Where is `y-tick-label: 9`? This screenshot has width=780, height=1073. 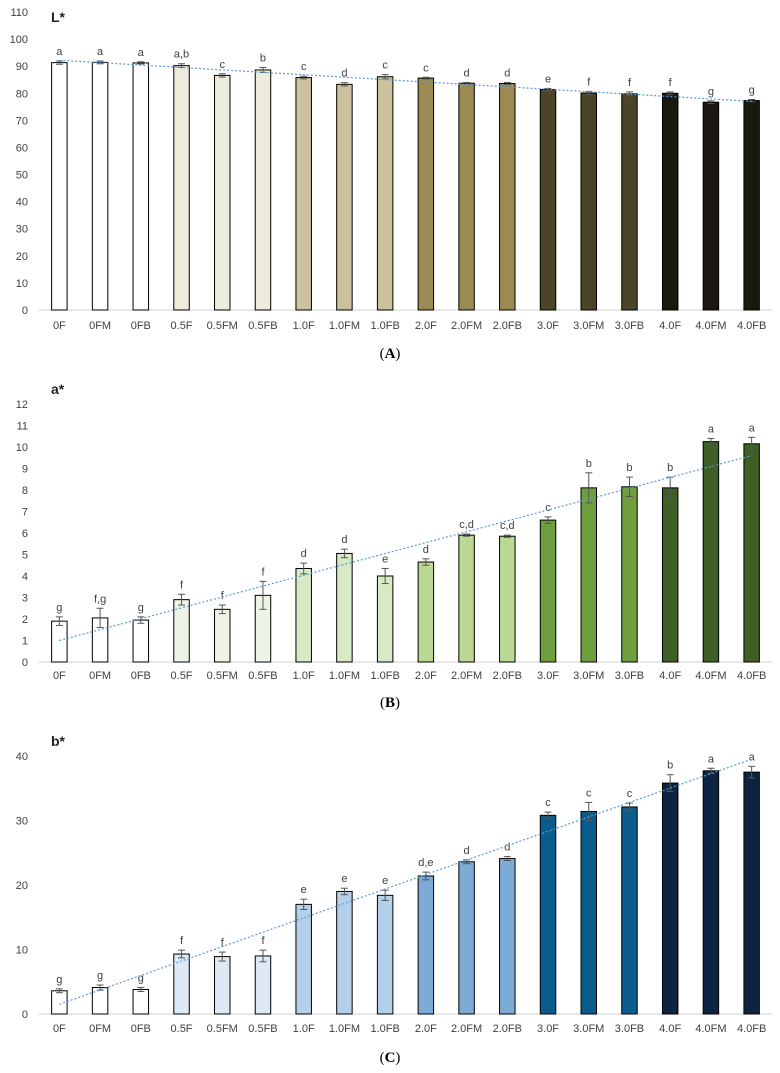 y-tick-label: 9 is located at coordinates (25, 470).